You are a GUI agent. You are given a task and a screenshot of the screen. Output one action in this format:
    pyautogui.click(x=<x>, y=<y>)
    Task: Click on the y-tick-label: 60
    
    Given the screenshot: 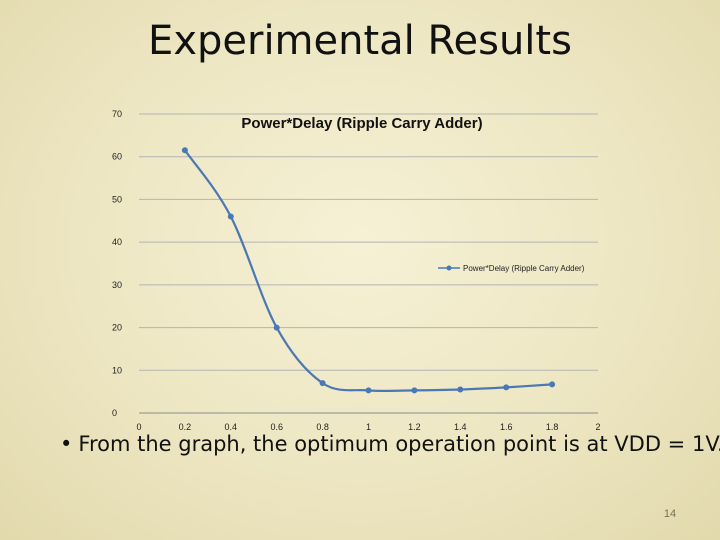 What is the action you would take?
    pyautogui.click(x=117, y=157)
    